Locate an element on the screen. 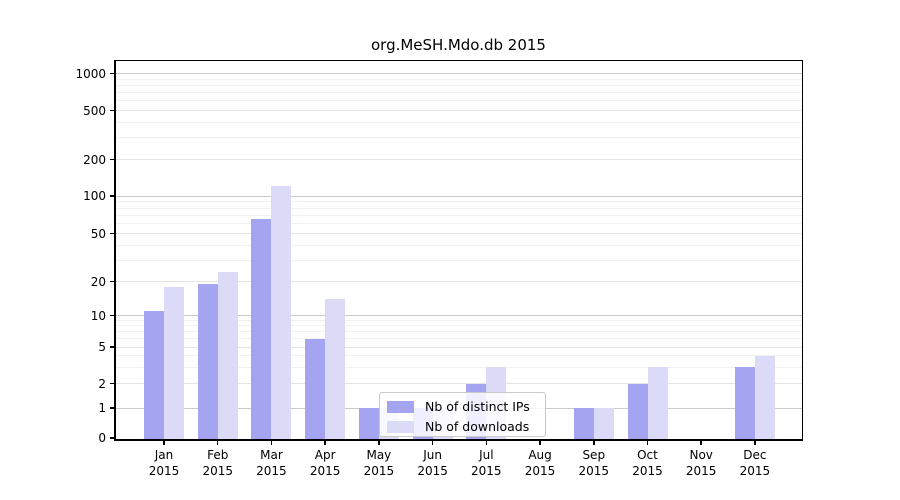 The width and height of the screenshot is (900, 500). legend-swatch-downloads is located at coordinates (400, 426).